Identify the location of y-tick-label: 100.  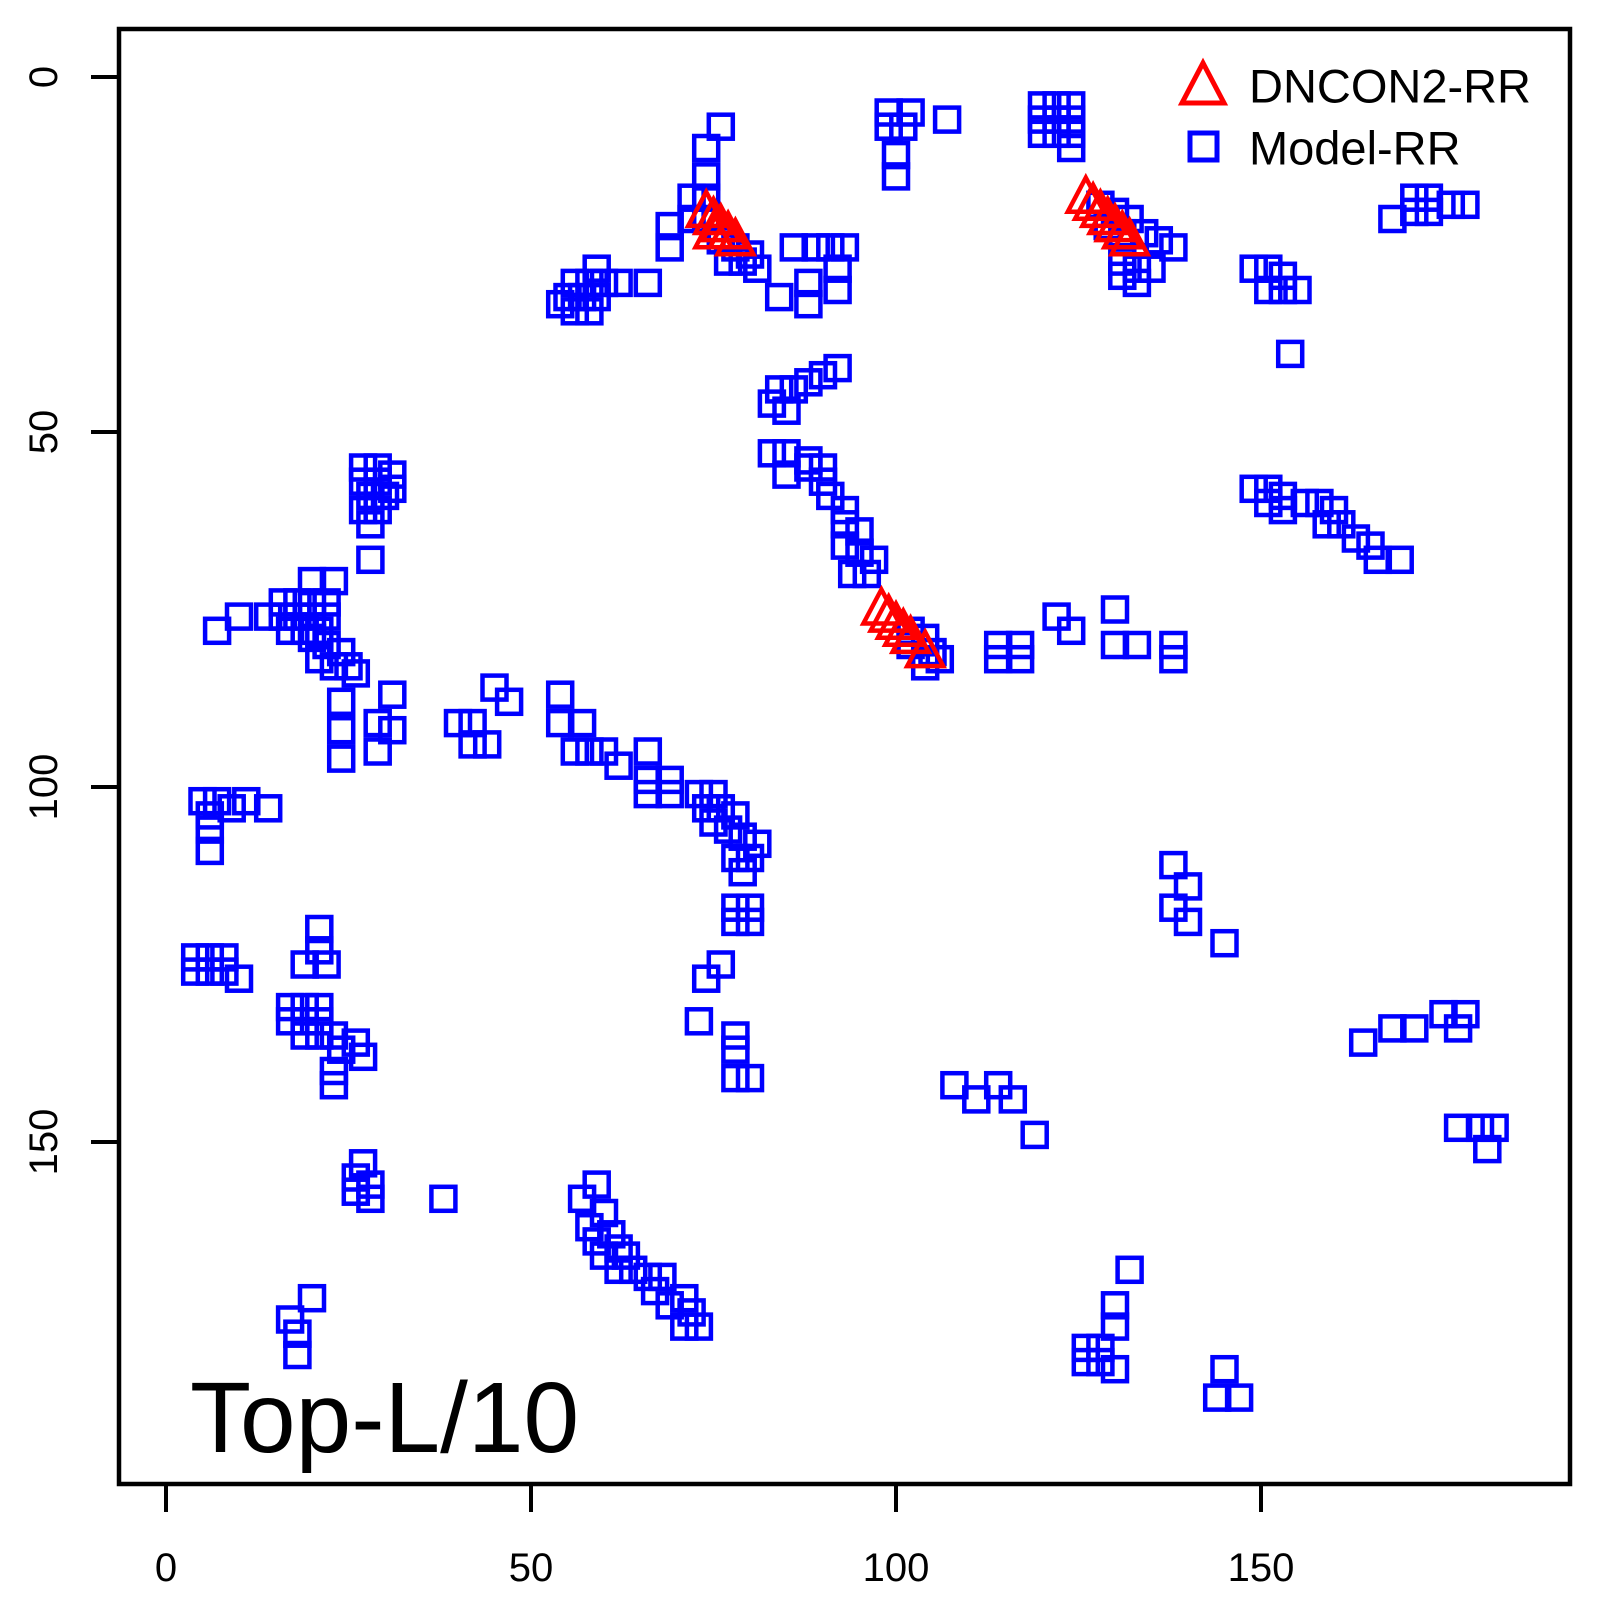
(44, 787).